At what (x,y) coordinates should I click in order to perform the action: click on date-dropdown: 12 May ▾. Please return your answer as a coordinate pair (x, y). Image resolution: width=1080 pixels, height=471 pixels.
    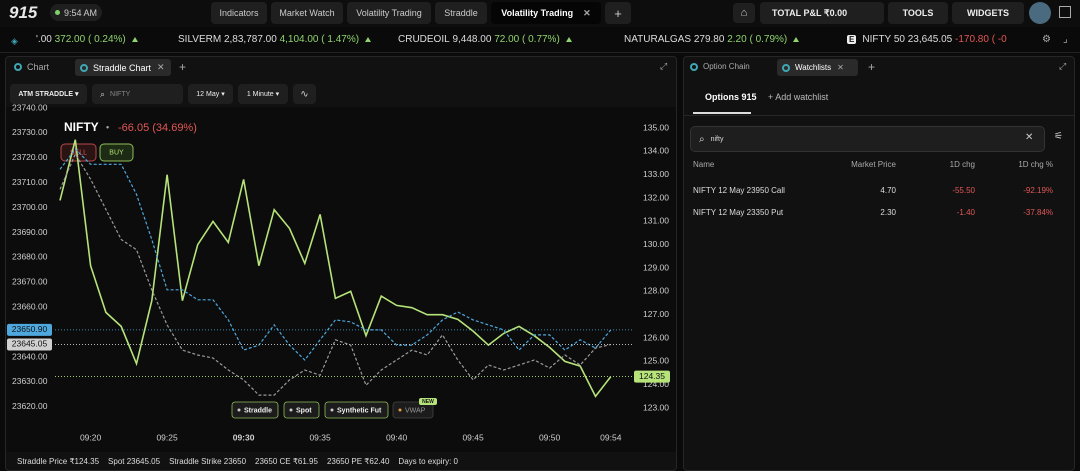
    Looking at the image, I should click on (210, 94).